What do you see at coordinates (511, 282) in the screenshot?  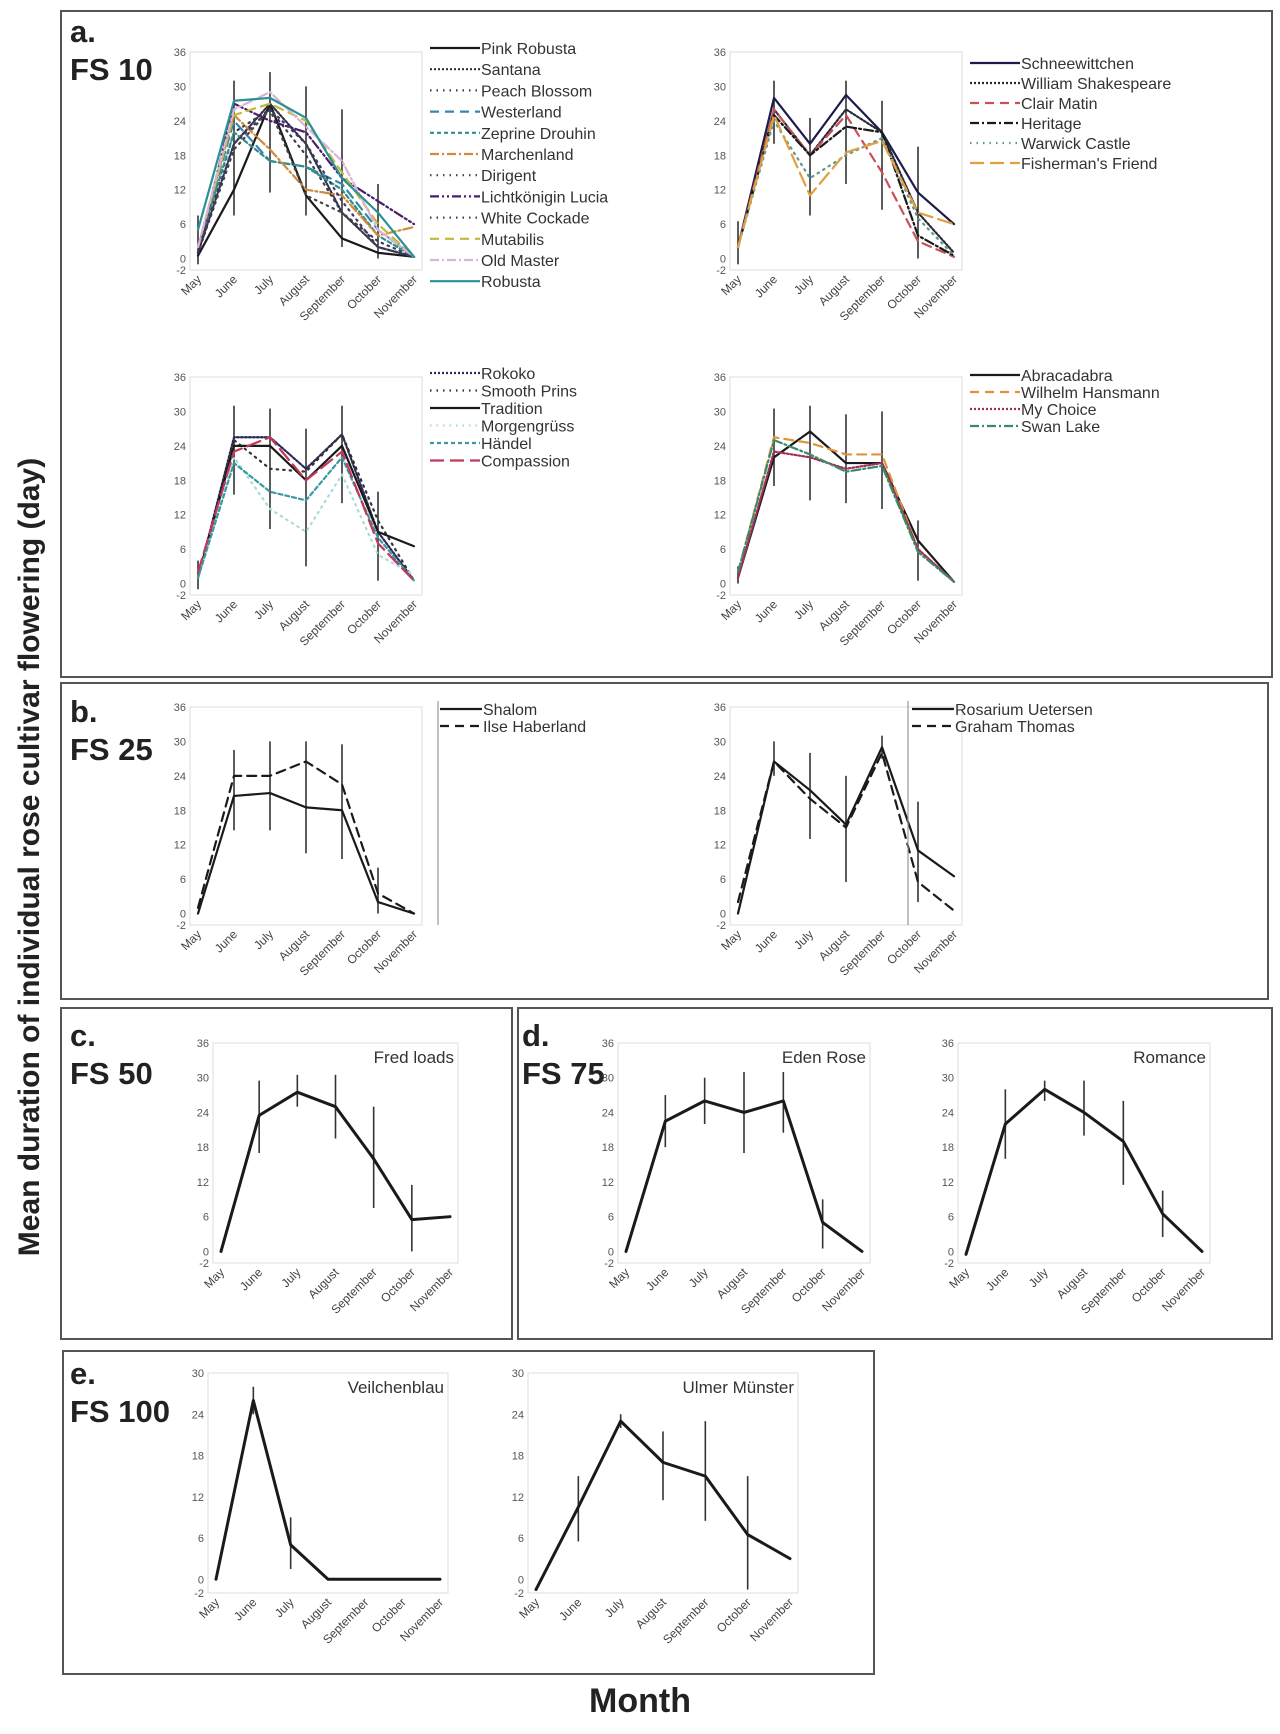 I see `legend-label: Robusta` at bounding box center [511, 282].